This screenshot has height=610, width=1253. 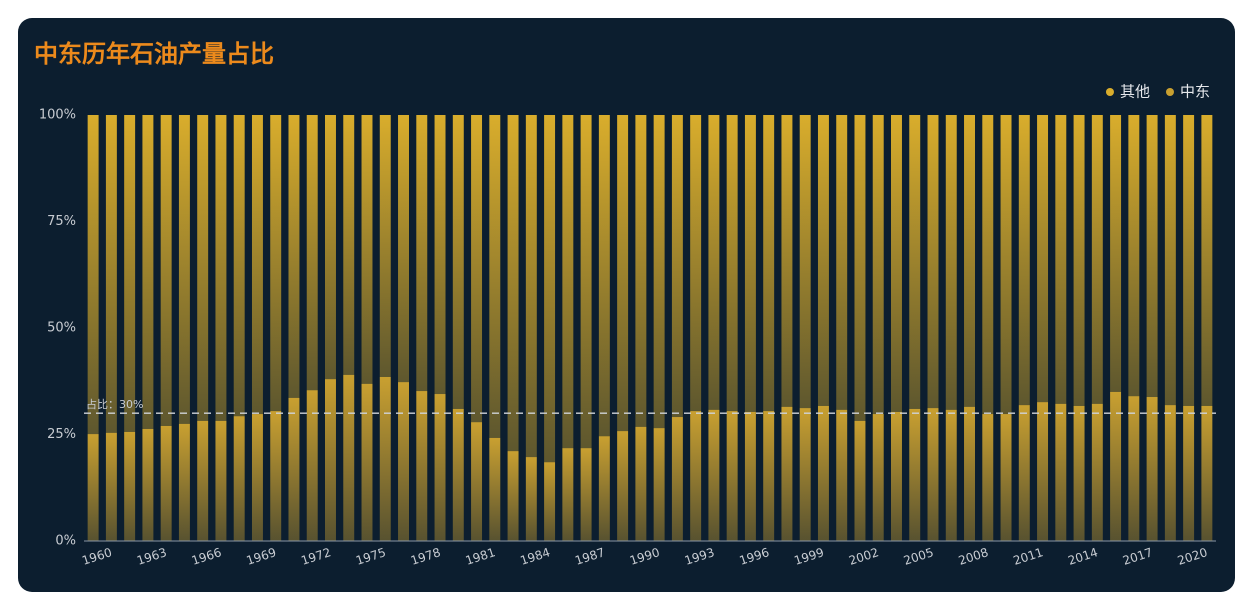 I want to click on mark-line-label: 占比：30%, so click(x=114, y=404).